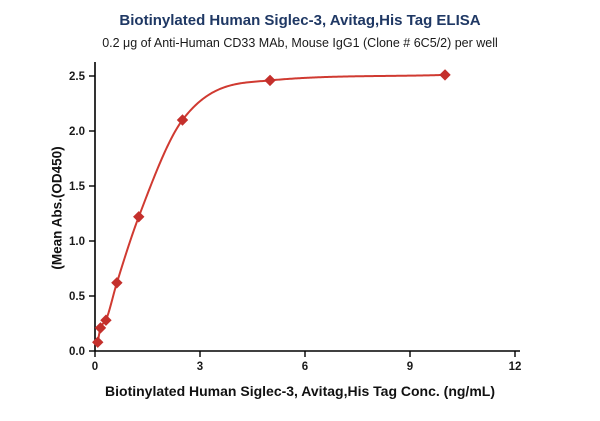 This screenshot has height=421, width=600. What do you see at coordinates (95, 367) in the screenshot?
I see `x-tick-label: 0` at bounding box center [95, 367].